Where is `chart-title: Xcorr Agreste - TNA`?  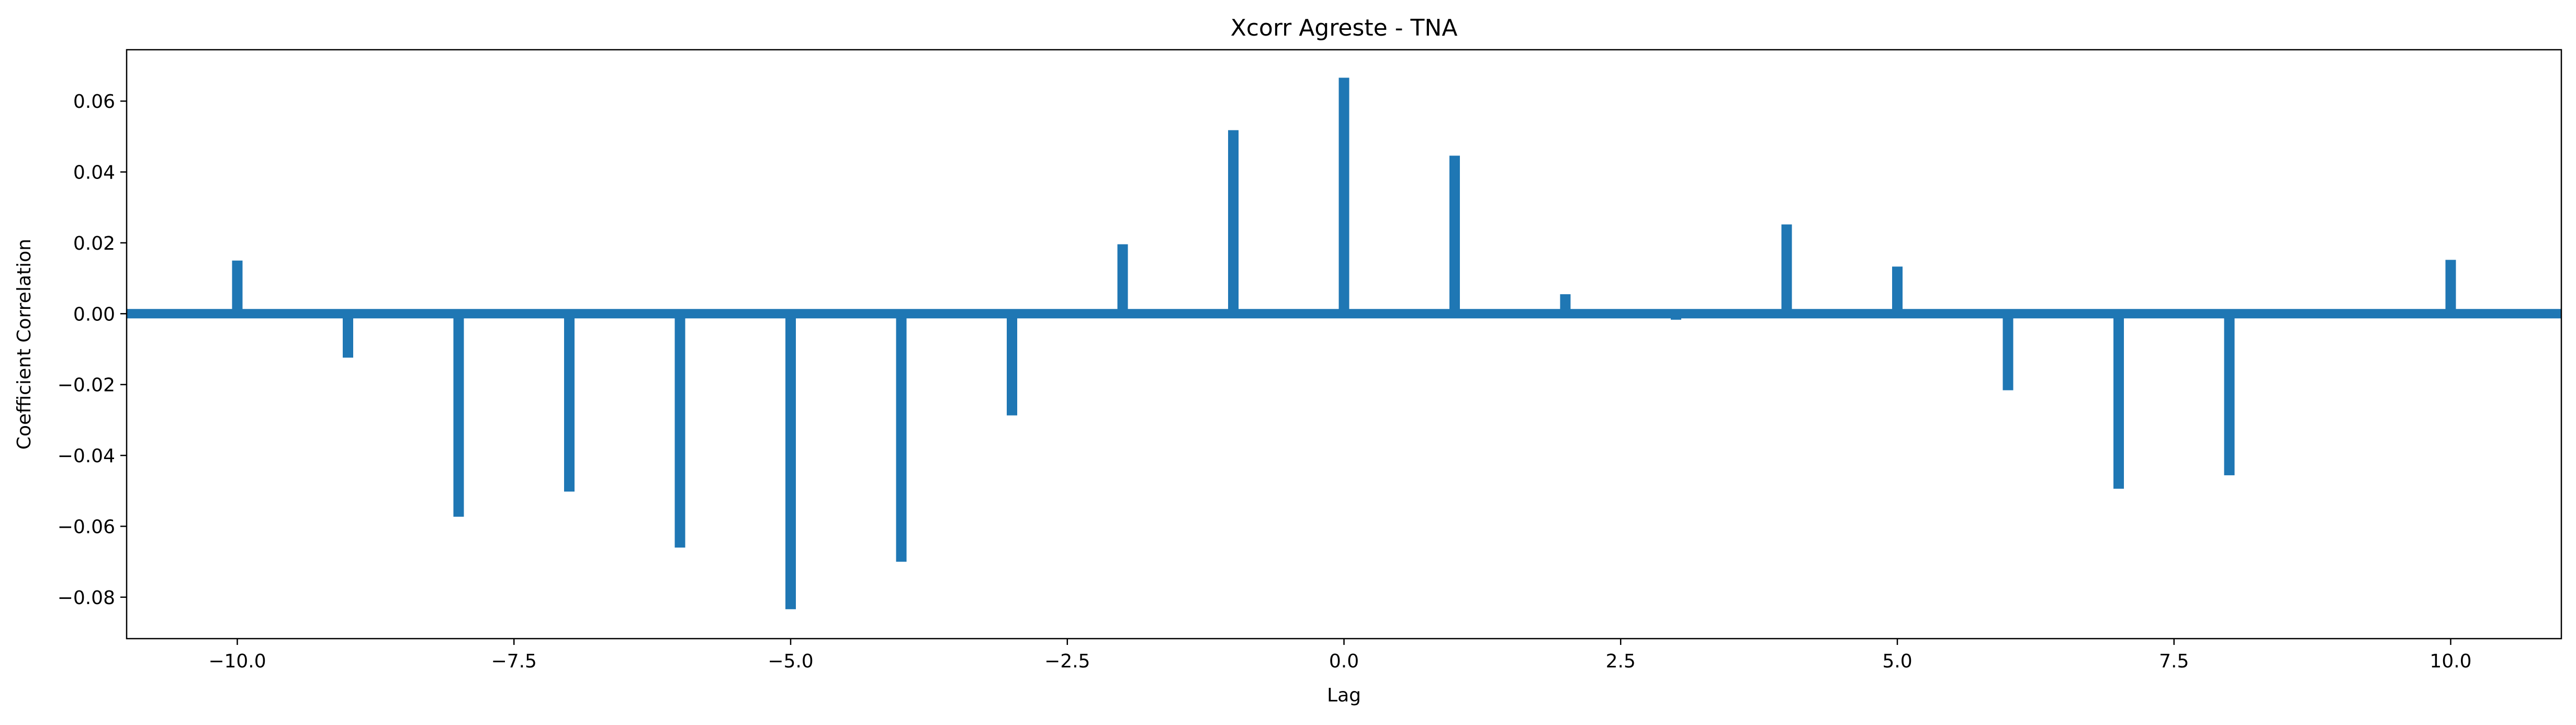 chart-title: Xcorr Agreste - TNA is located at coordinates (1344, 28).